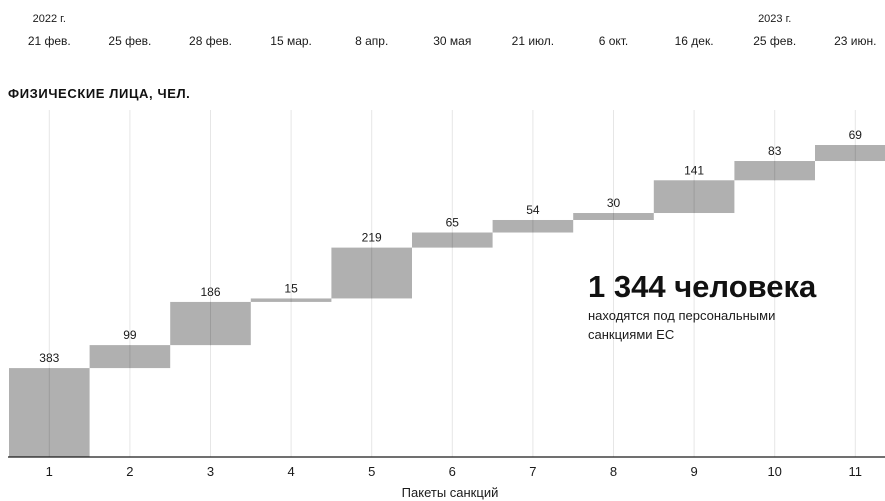 The image size is (885, 501). What do you see at coordinates (210, 41) in the screenshot?
I see `date-label: 28 фев.` at bounding box center [210, 41].